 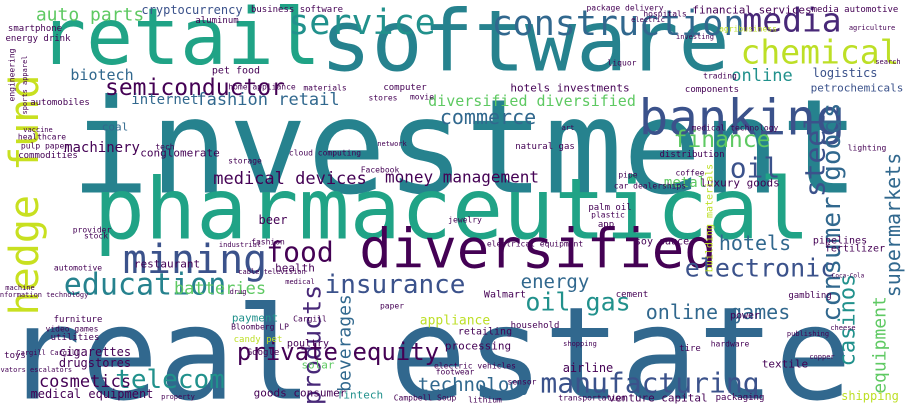 What do you see at coordinates (872, 28) in the screenshot?
I see `word: agriculture` at bounding box center [872, 28].